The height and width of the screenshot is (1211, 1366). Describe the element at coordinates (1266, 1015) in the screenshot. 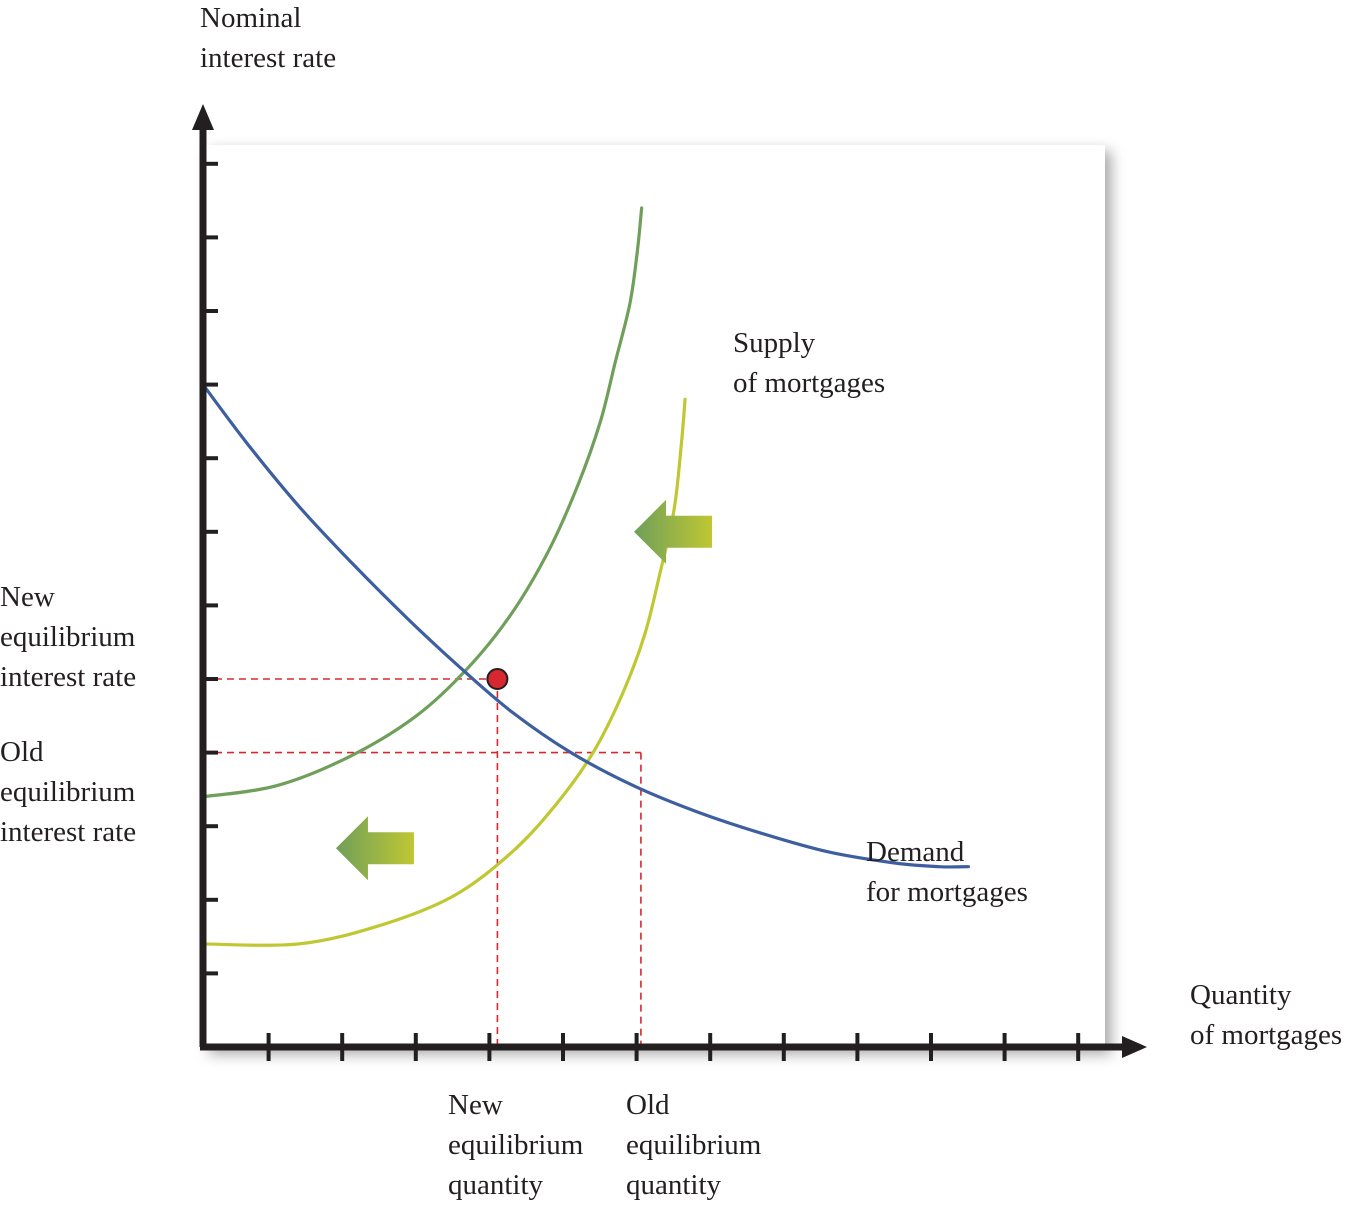

I see `x-axis-label: Quantity of mortgages` at that location.